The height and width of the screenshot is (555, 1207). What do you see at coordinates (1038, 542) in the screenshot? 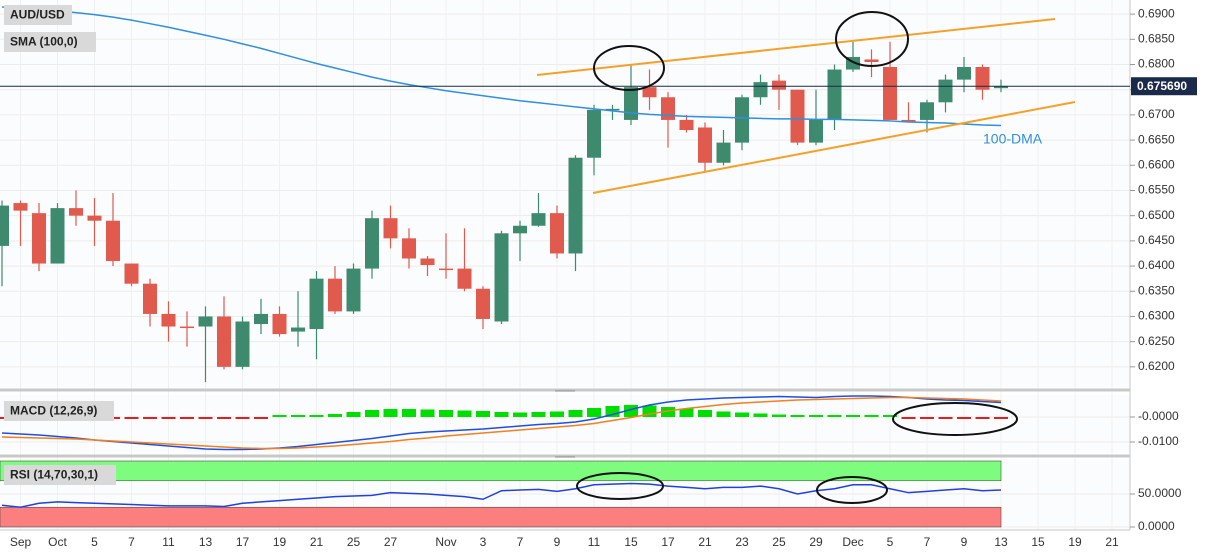
I see `x-tick-label: 15` at bounding box center [1038, 542].